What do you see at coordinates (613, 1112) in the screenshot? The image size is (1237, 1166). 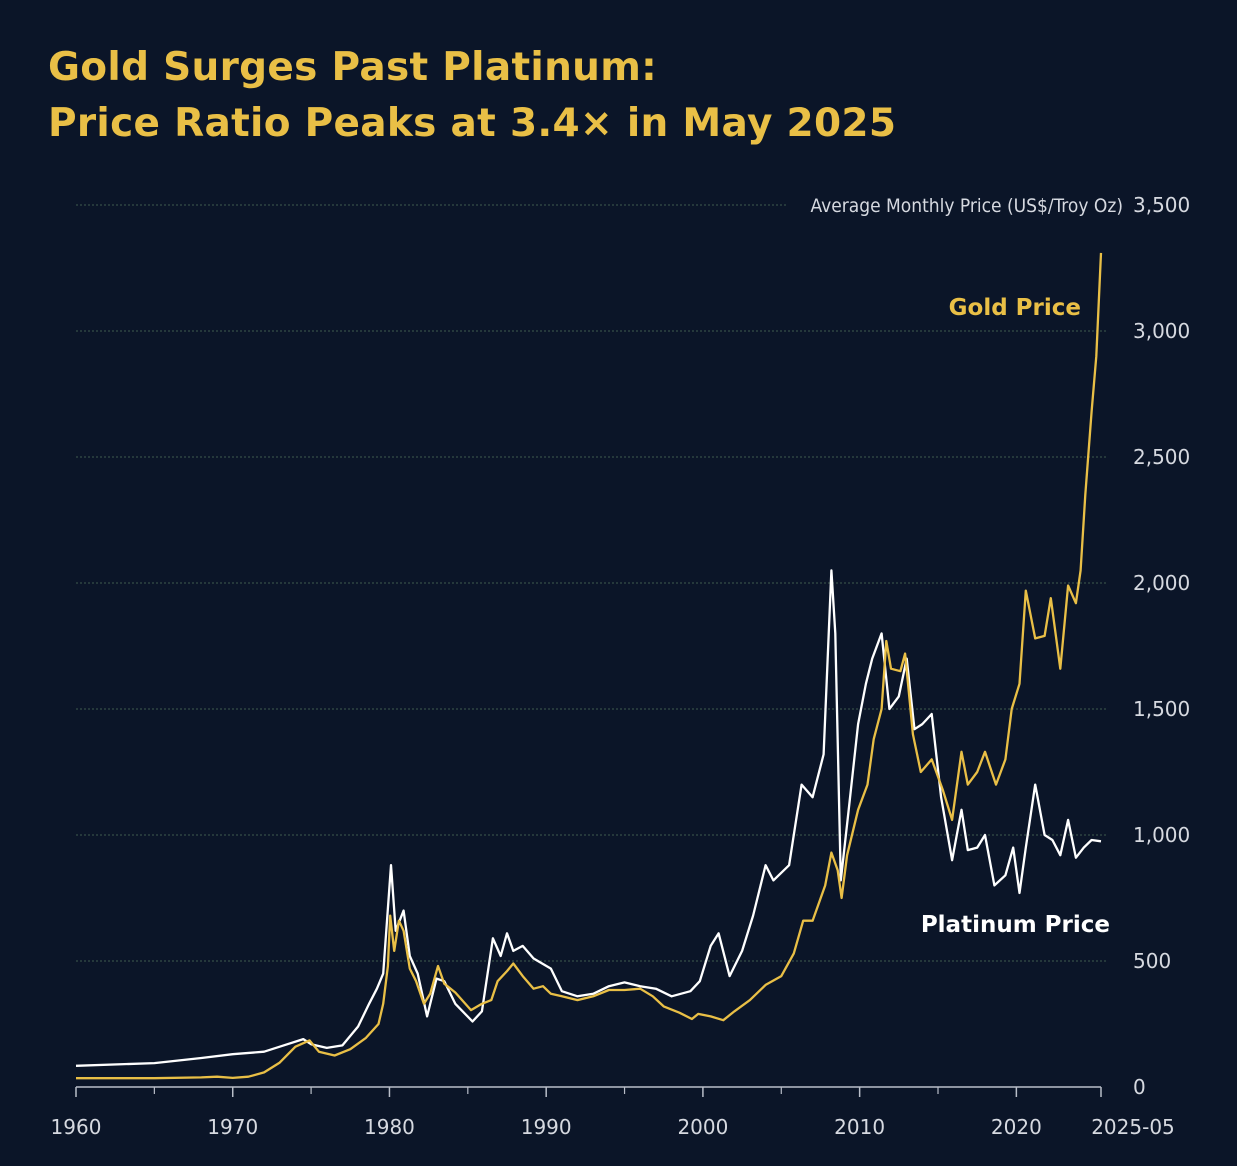 I see `x-axis: 1960 1970 1980 1990 2000 2010 2020 2025-05` at bounding box center [613, 1112].